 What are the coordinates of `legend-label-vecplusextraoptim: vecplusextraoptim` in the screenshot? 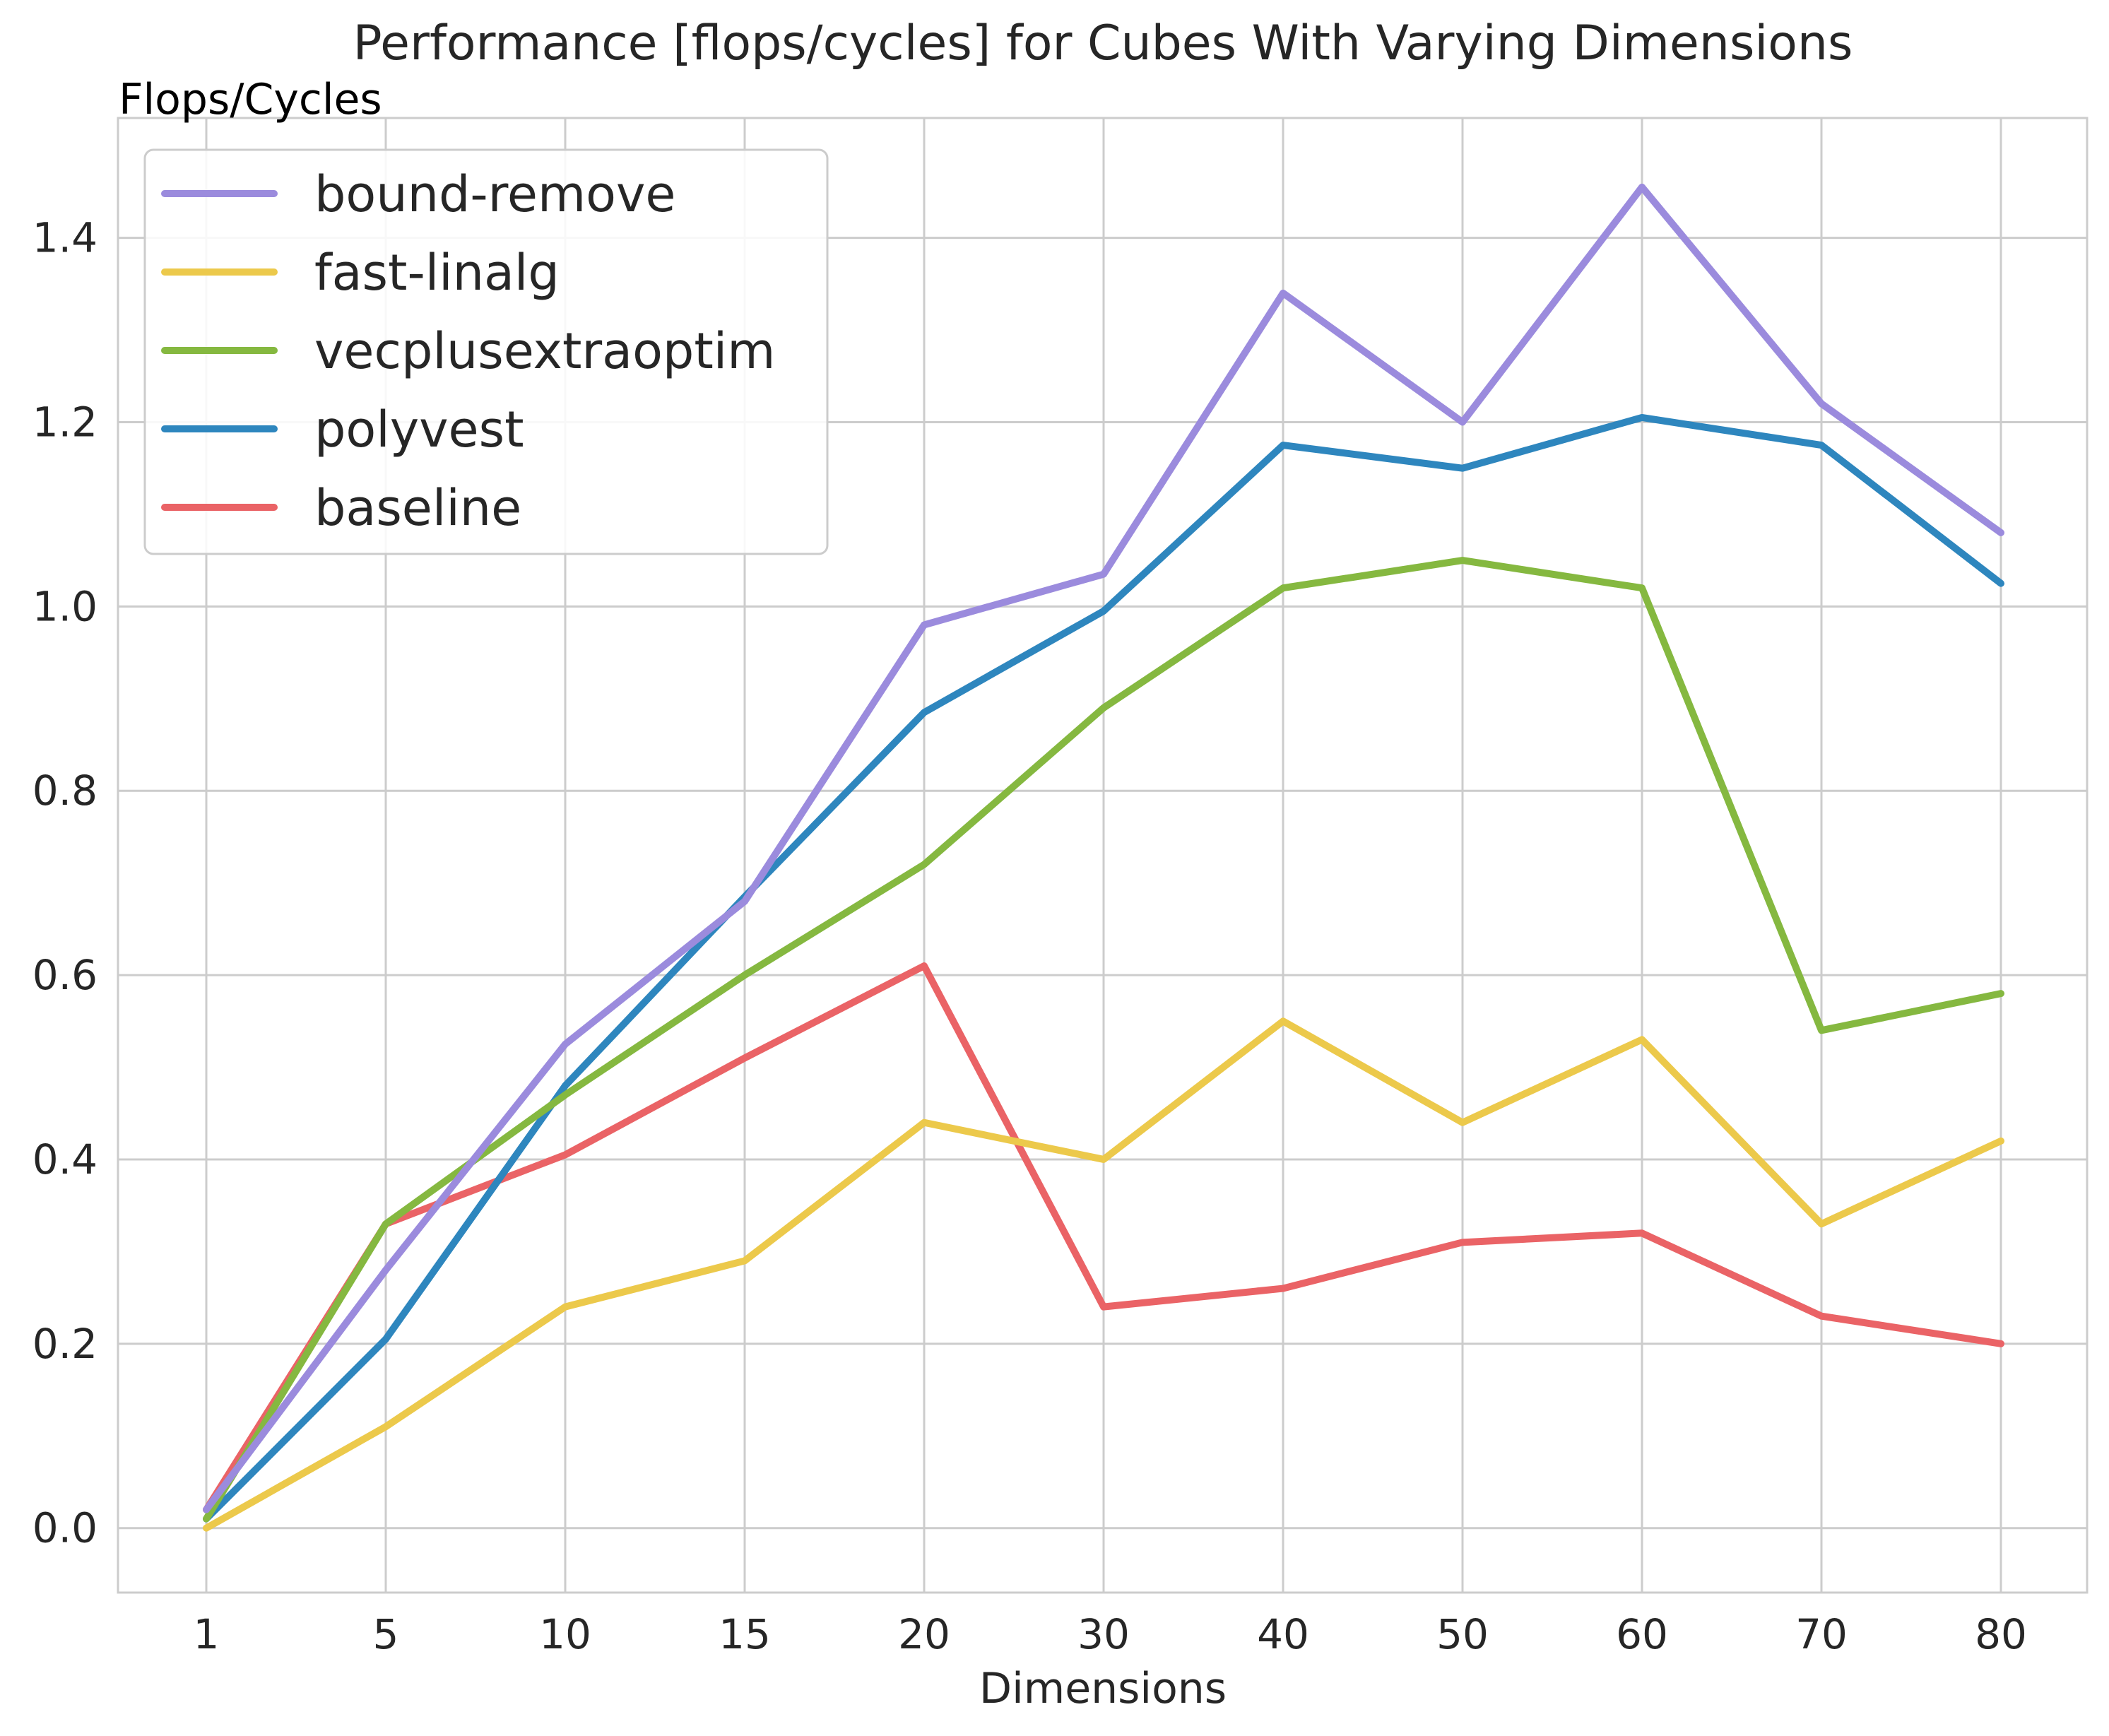 It's located at (544, 351).